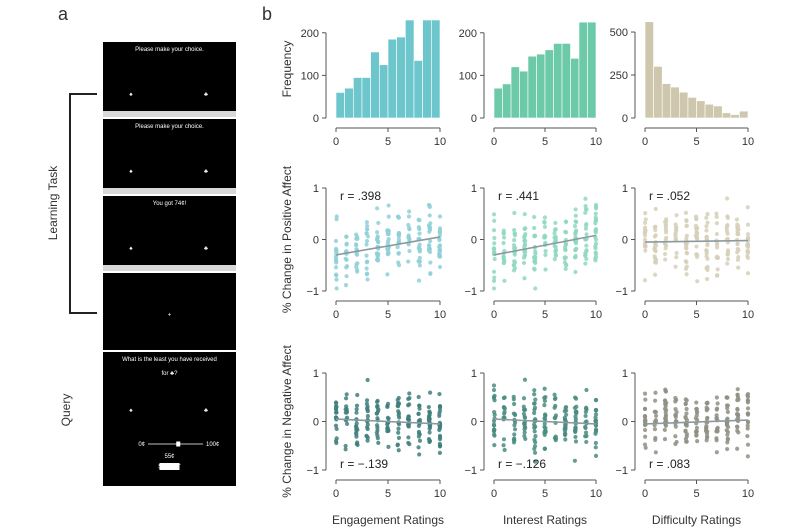 Image resolution: width=800 pixels, height=530 pixels. Describe the element at coordinates (474, 119) in the screenshot. I see `y-tick-label: 0` at that location.